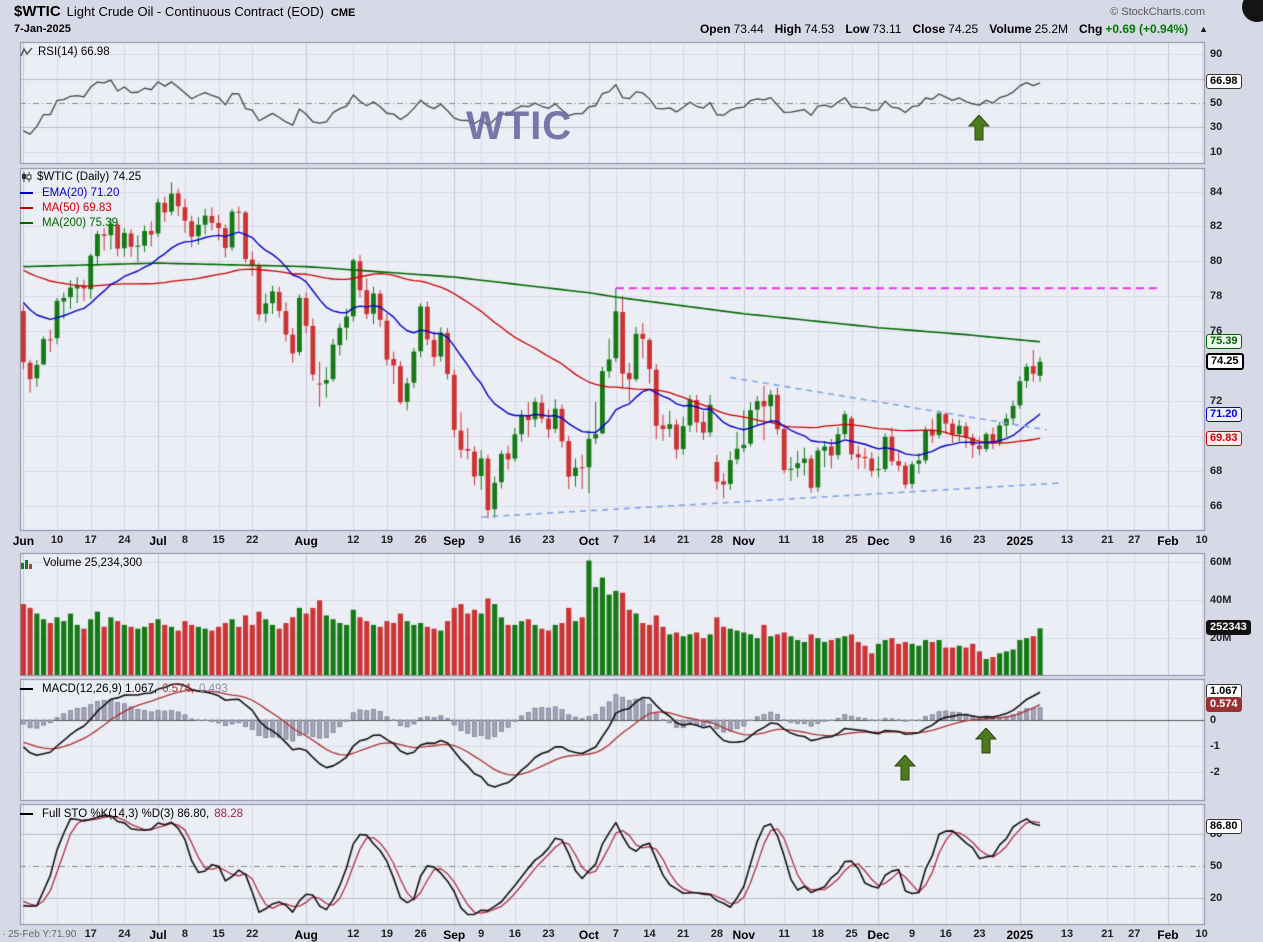 The width and height of the screenshot is (1263, 942). What do you see at coordinates (26, 814) in the screenshot?
I see `sto-icon` at bounding box center [26, 814].